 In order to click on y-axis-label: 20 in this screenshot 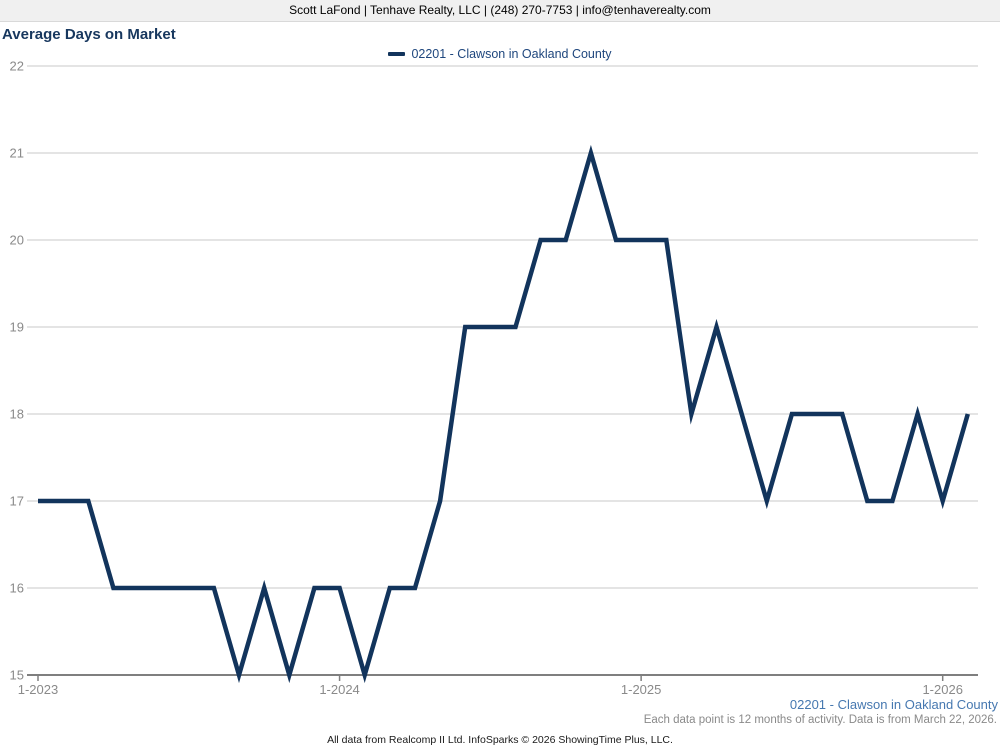, I will do `click(17, 240)`.